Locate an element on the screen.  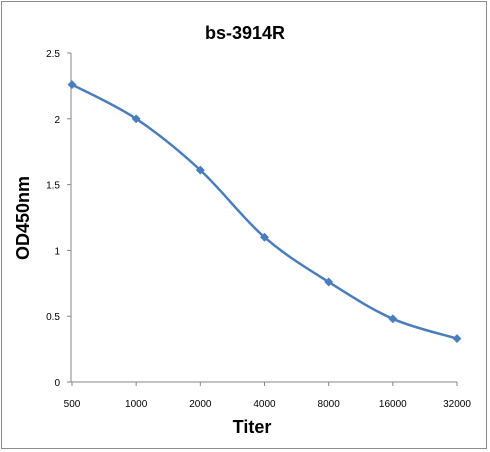
x-tick-label: 500 is located at coordinates (72, 404).